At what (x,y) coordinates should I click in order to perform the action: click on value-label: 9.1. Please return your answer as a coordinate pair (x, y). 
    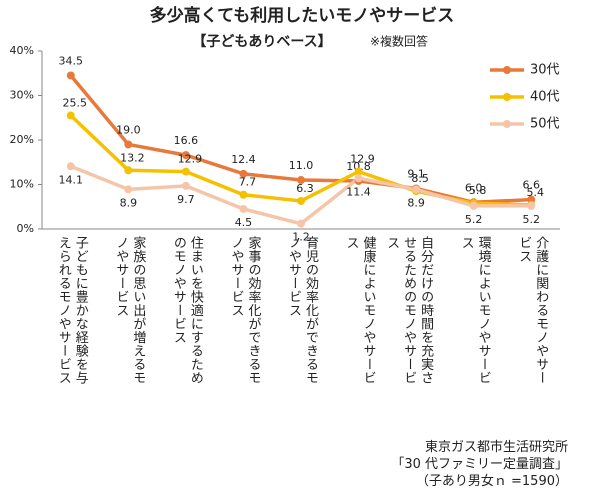
    Looking at the image, I should click on (416, 174).